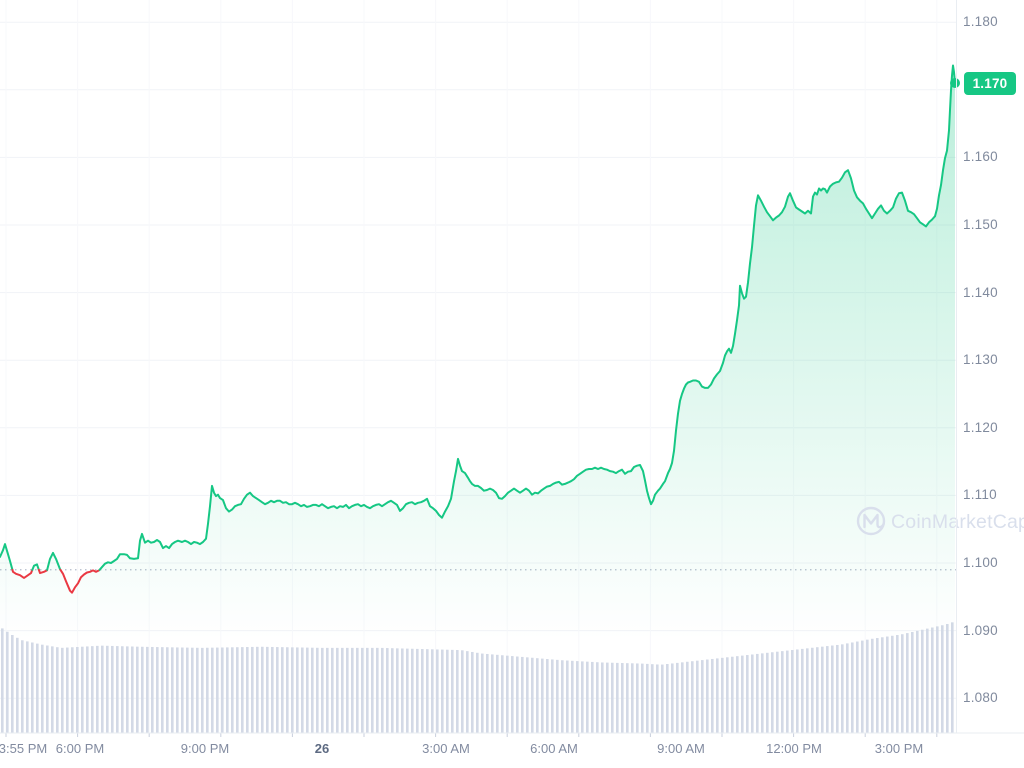 This screenshot has width=1024, height=768. What do you see at coordinates (471, 735) in the screenshot?
I see `x-axis-ticks` at bounding box center [471, 735].